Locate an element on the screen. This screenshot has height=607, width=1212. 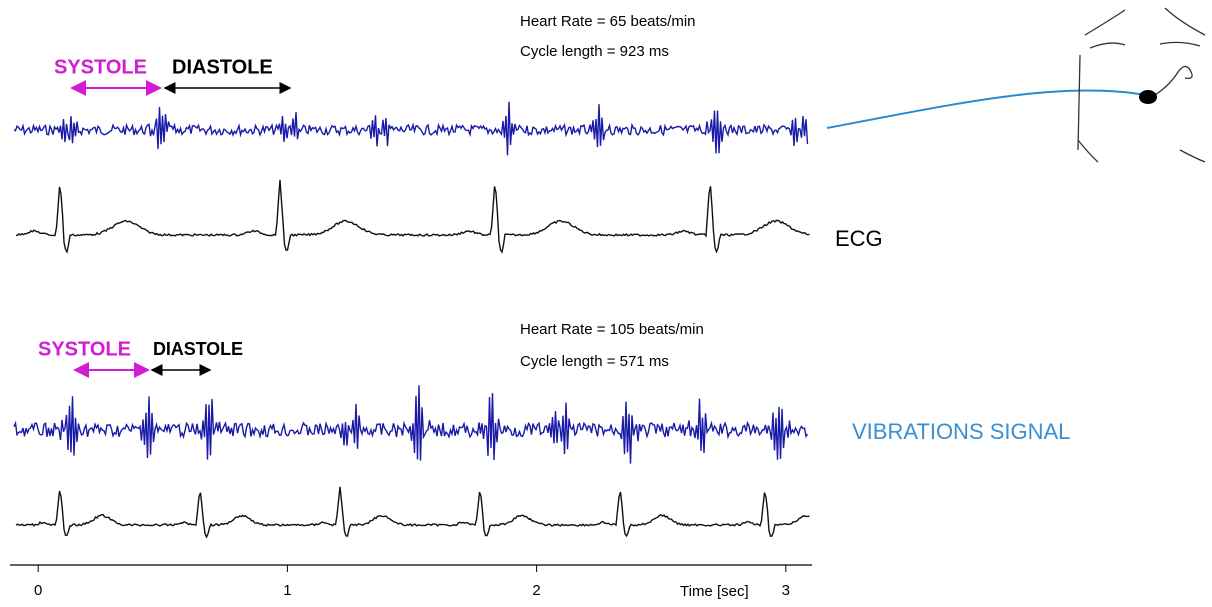
x-tick-label: 2 is located at coordinates (536, 590).